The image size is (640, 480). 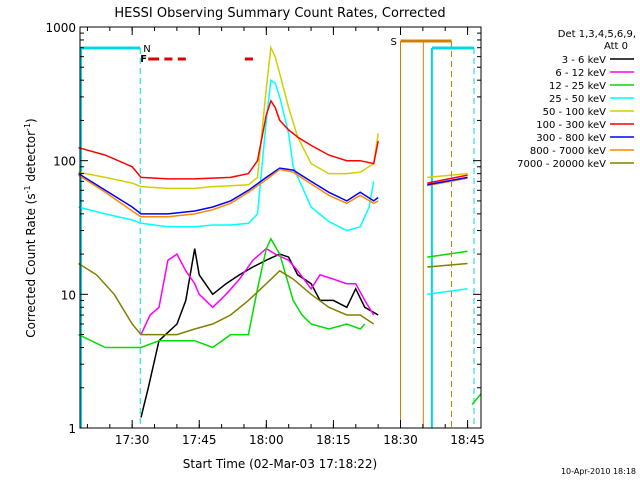 What do you see at coordinates (580, 73) in the screenshot?
I see `legend-entry-label: 6 - 12 keV` at bounding box center [580, 73].